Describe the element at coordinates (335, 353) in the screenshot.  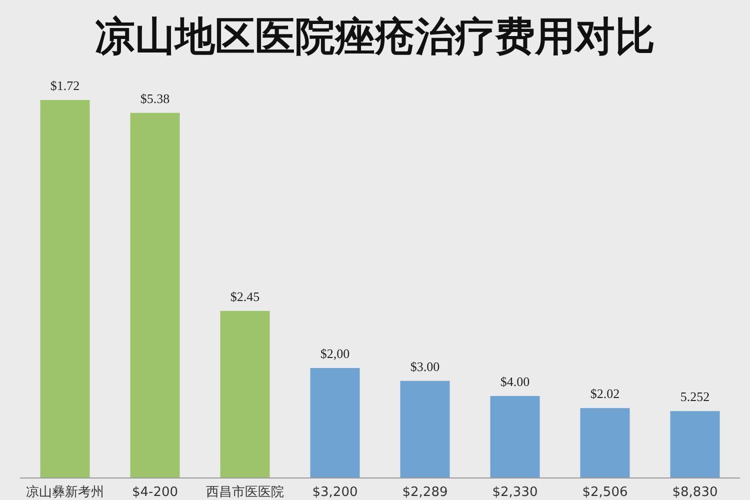
I see `annotation: $2,00` at that location.